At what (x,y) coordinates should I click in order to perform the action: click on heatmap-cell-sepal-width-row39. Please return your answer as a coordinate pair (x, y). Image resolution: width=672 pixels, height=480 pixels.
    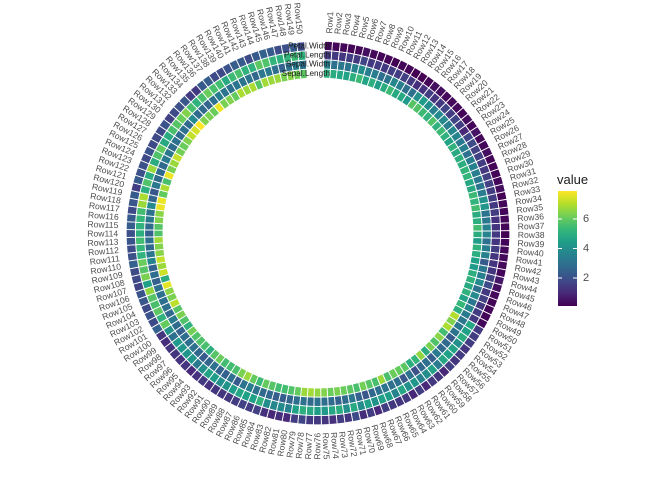
    Looking at the image, I should click on (486, 241).